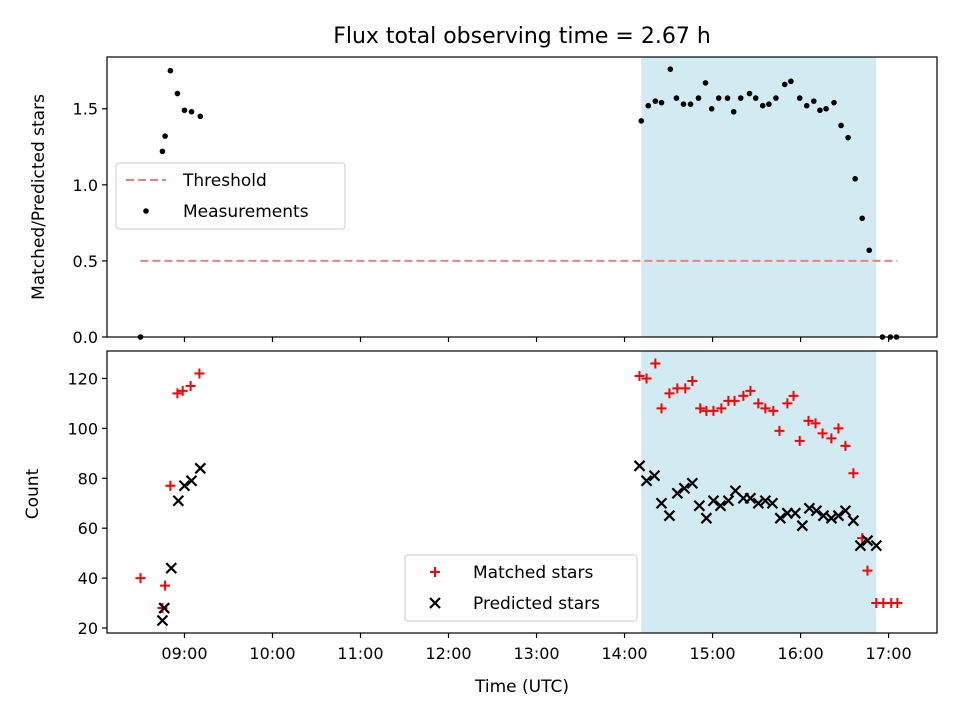 Image resolution: width=960 pixels, height=720 pixels. What do you see at coordinates (521, 588) in the screenshot?
I see `bottom-legend-box` at bounding box center [521, 588].